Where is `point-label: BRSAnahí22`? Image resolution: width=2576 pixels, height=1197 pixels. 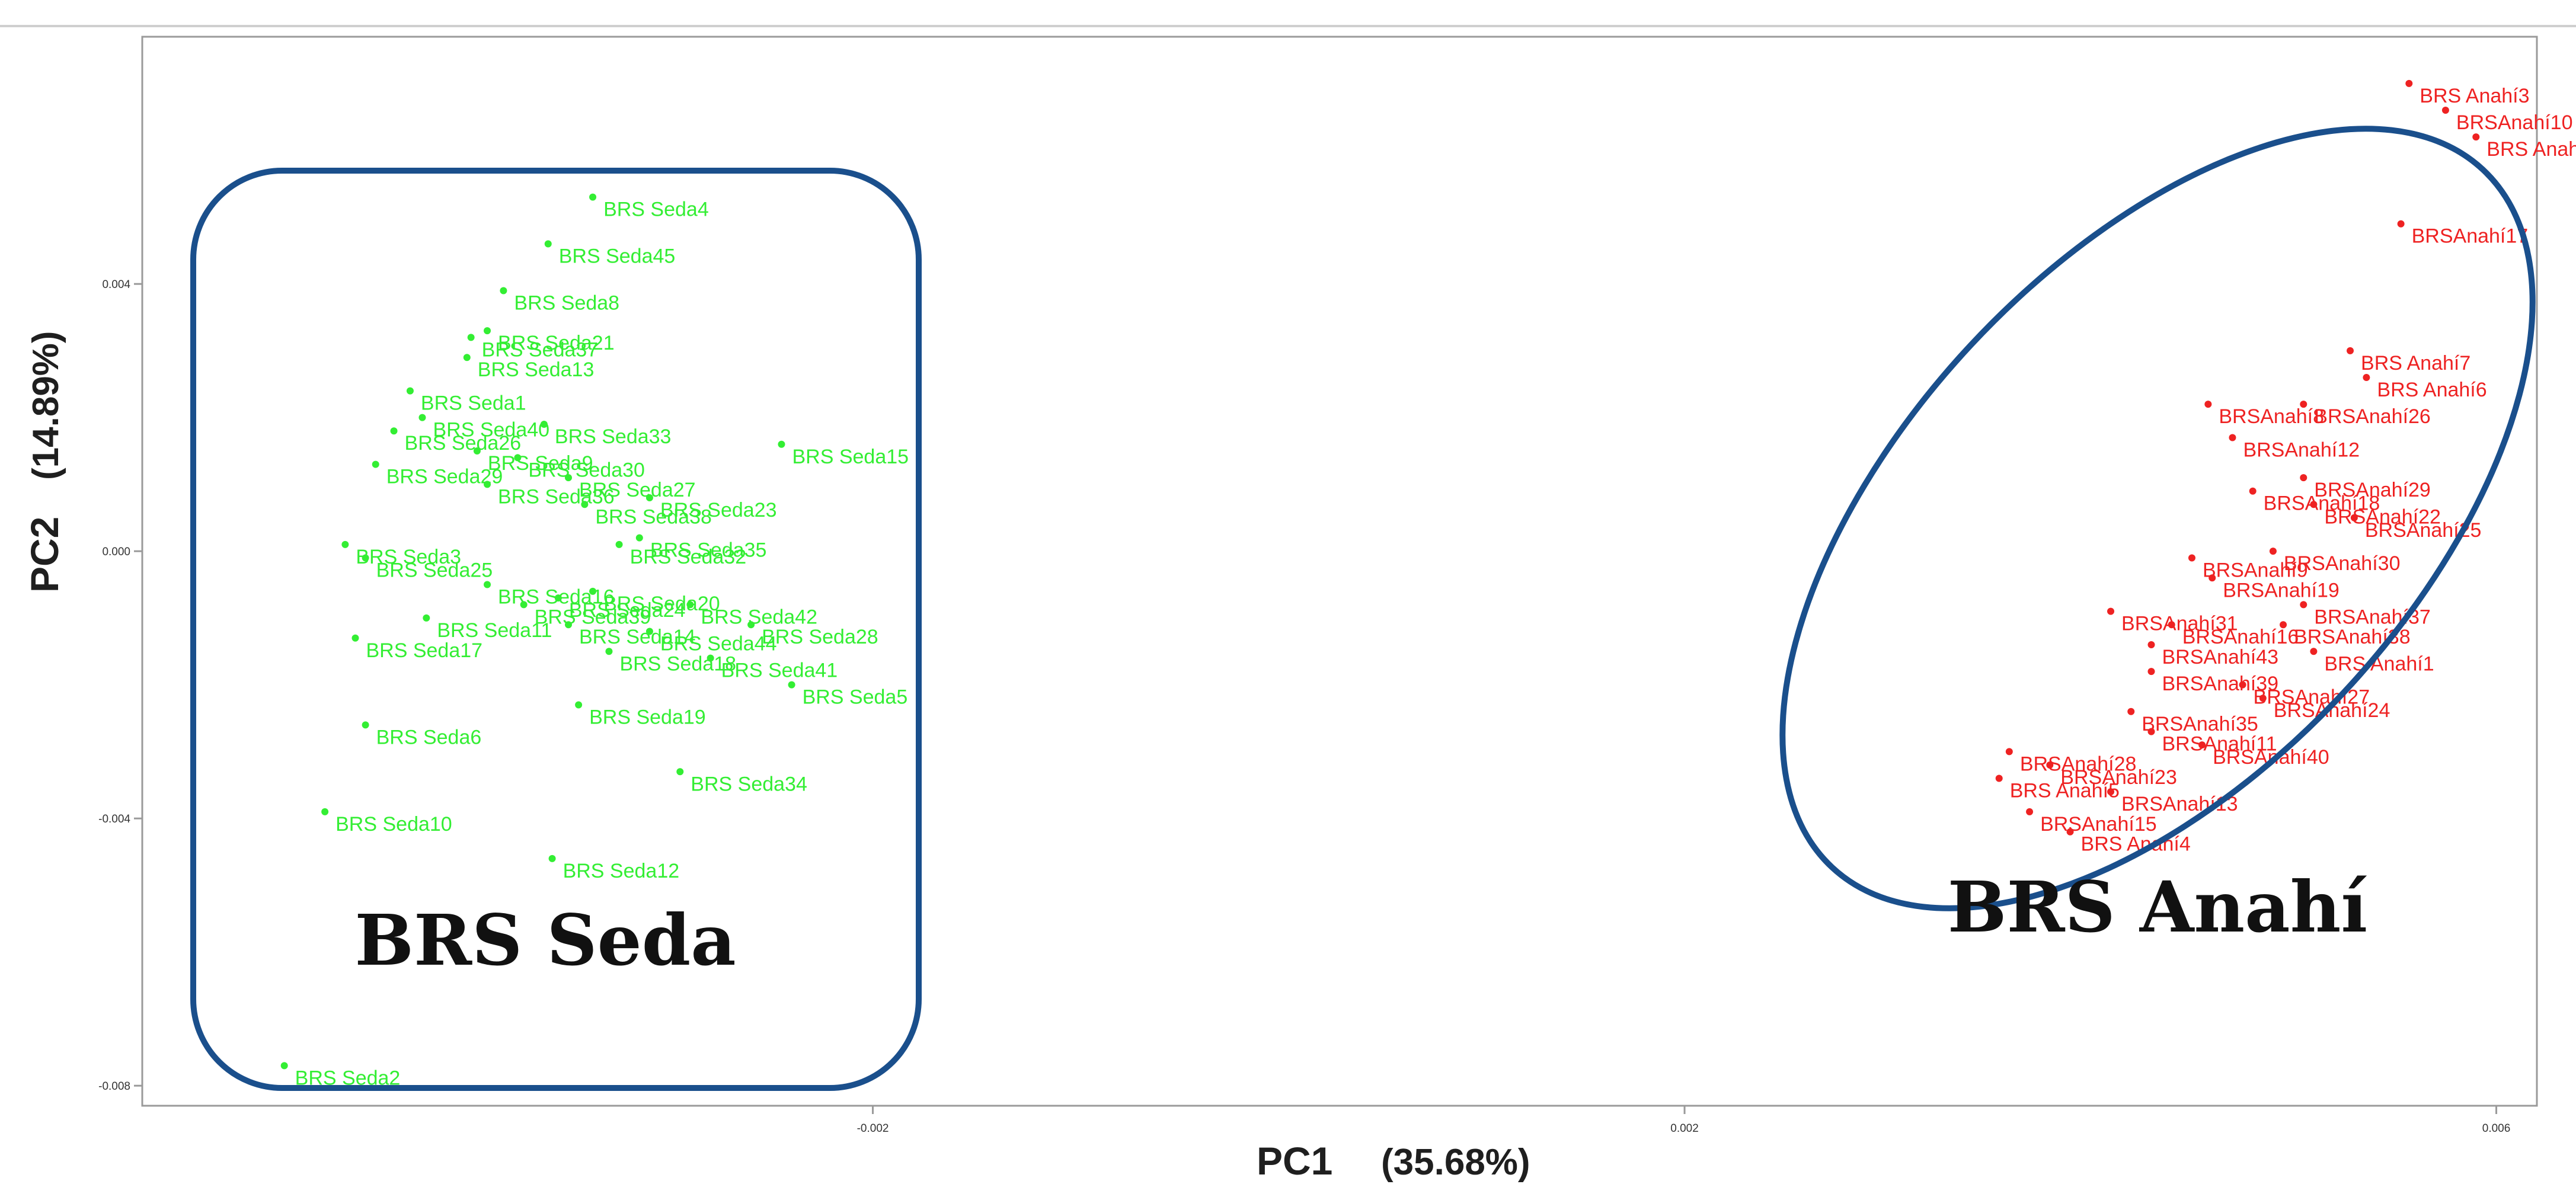
point-label: BRSAnahí22 is located at coordinates (2382, 516).